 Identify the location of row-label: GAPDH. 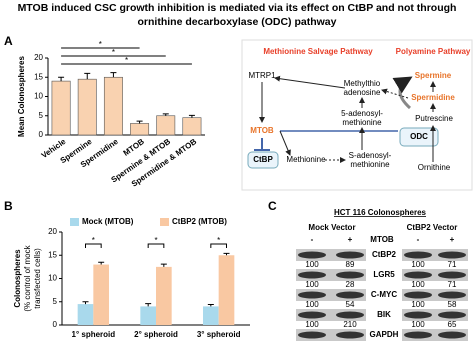
(384, 334).